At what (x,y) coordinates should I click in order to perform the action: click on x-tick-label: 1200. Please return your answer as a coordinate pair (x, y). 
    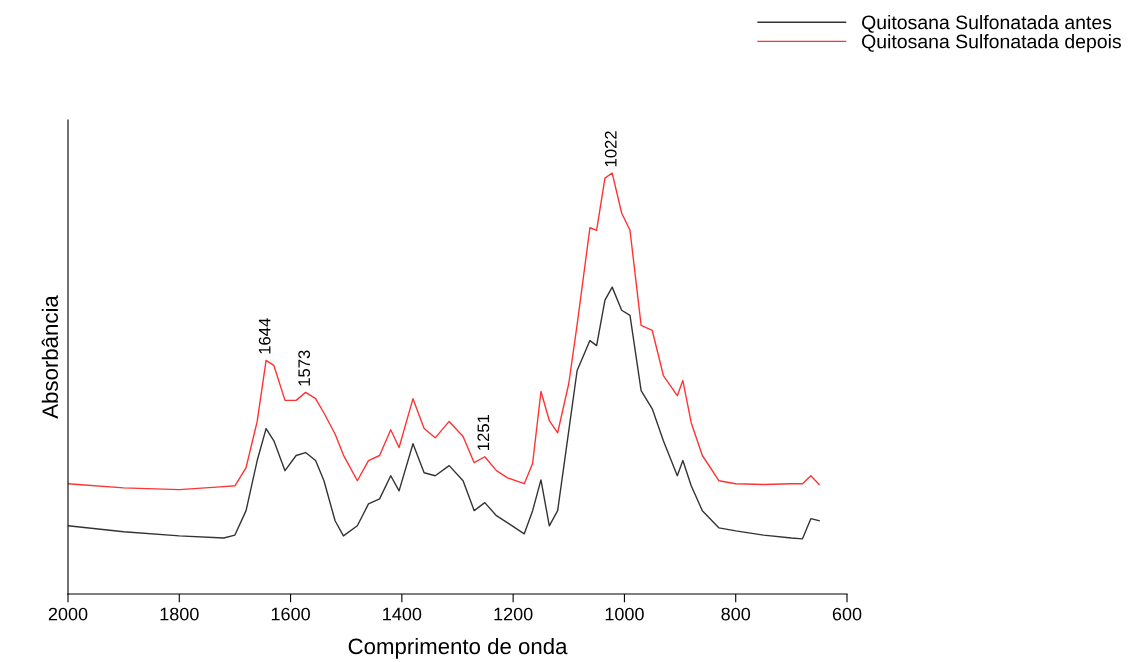
    Looking at the image, I should click on (513, 614).